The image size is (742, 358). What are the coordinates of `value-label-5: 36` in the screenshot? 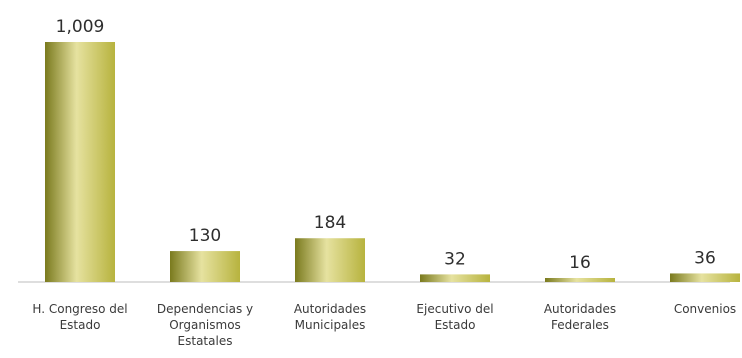 It's located at (705, 258).